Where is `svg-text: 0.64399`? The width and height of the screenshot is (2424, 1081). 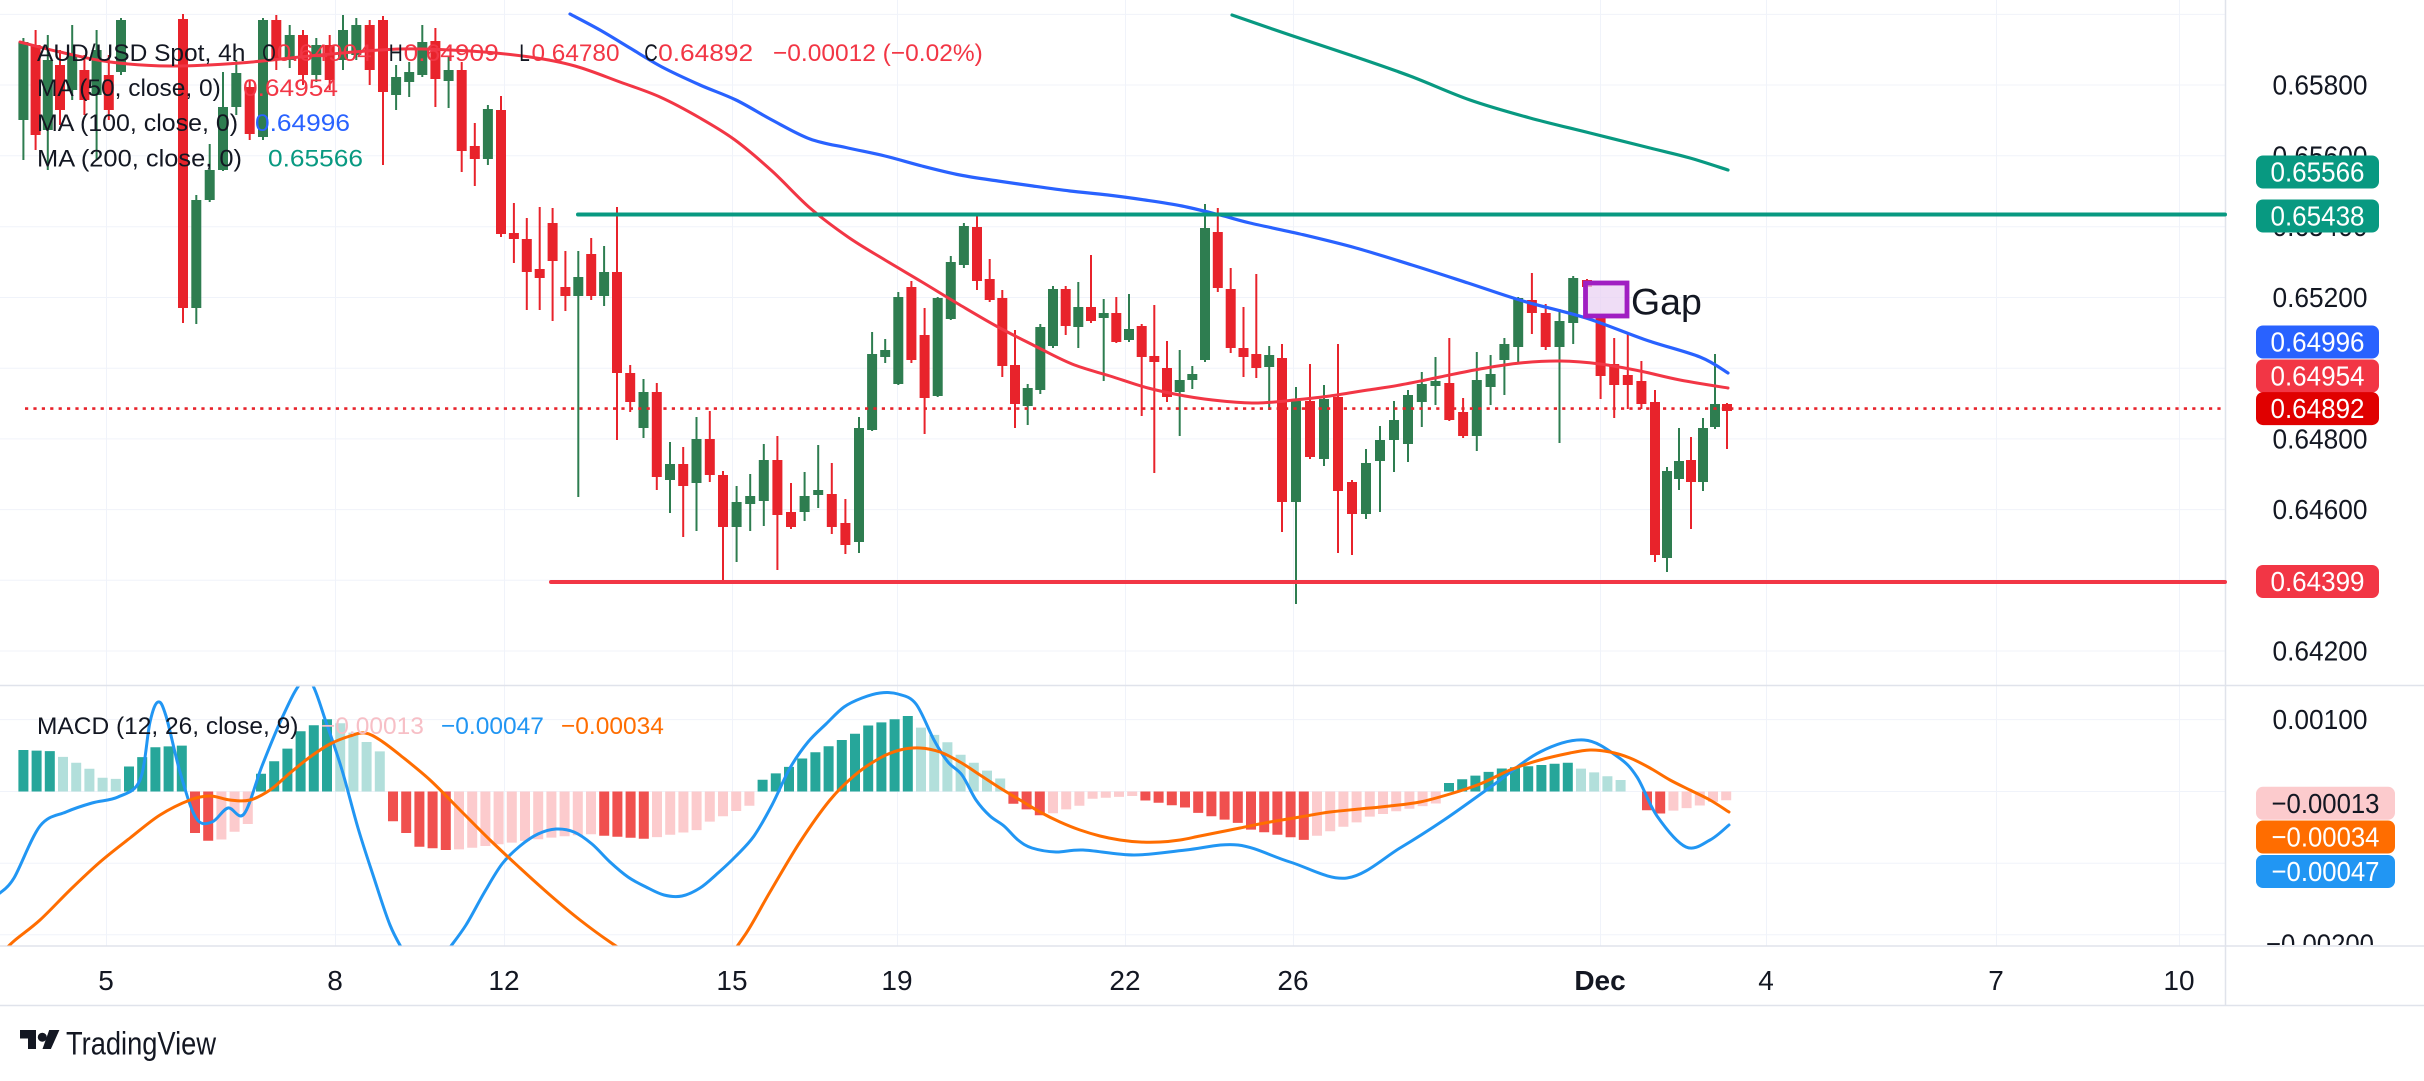 svg-text: 0.64399 is located at coordinates (2318, 581).